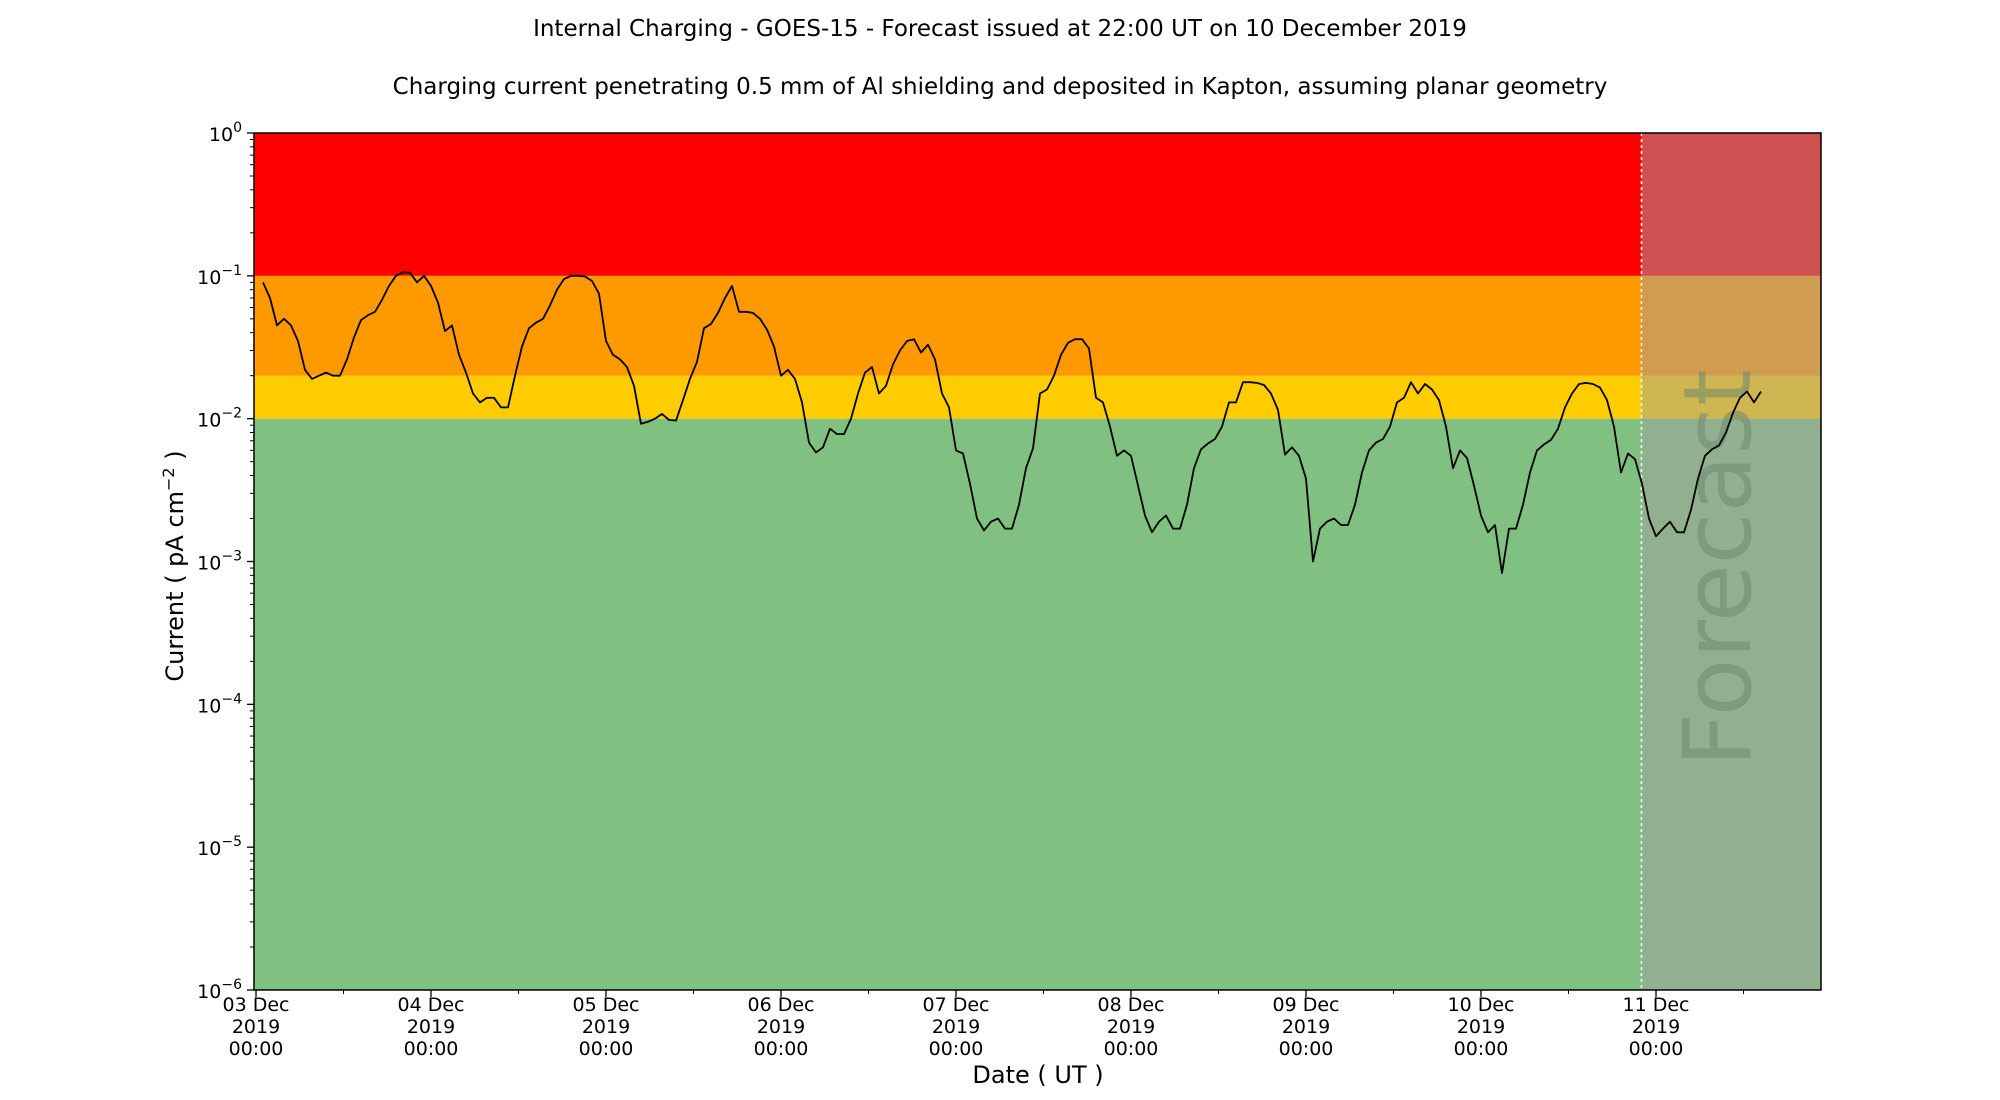 The width and height of the screenshot is (2000, 1100). What do you see at coordinates (231, 699) in the screenshot?
I see `y-tick-label-exponent: −4` at bounding box center [231, 699].